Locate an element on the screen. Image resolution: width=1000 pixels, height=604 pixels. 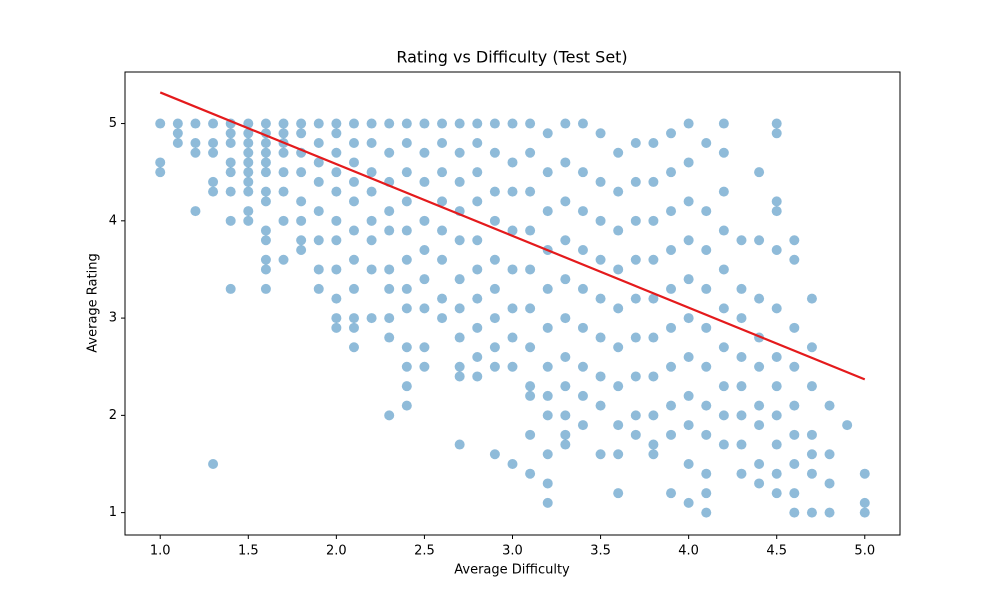
x-tick-label: 4.0 is located at coordinates (688, 551).